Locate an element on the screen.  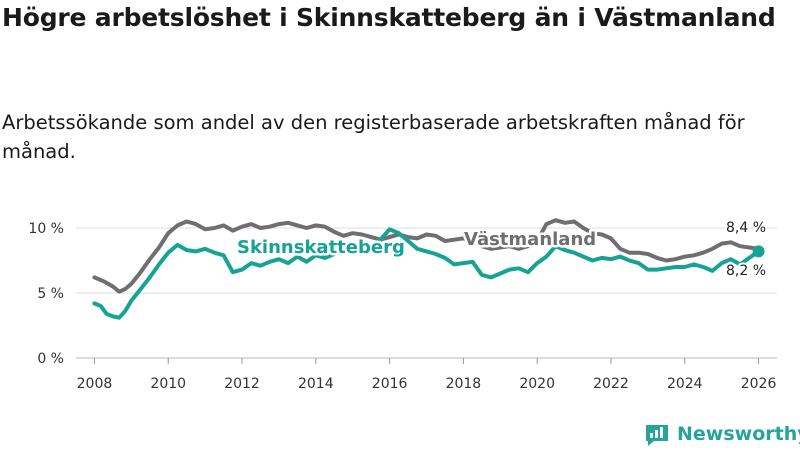
y-tick-label: 5 % is located at coordinates (50, 294).